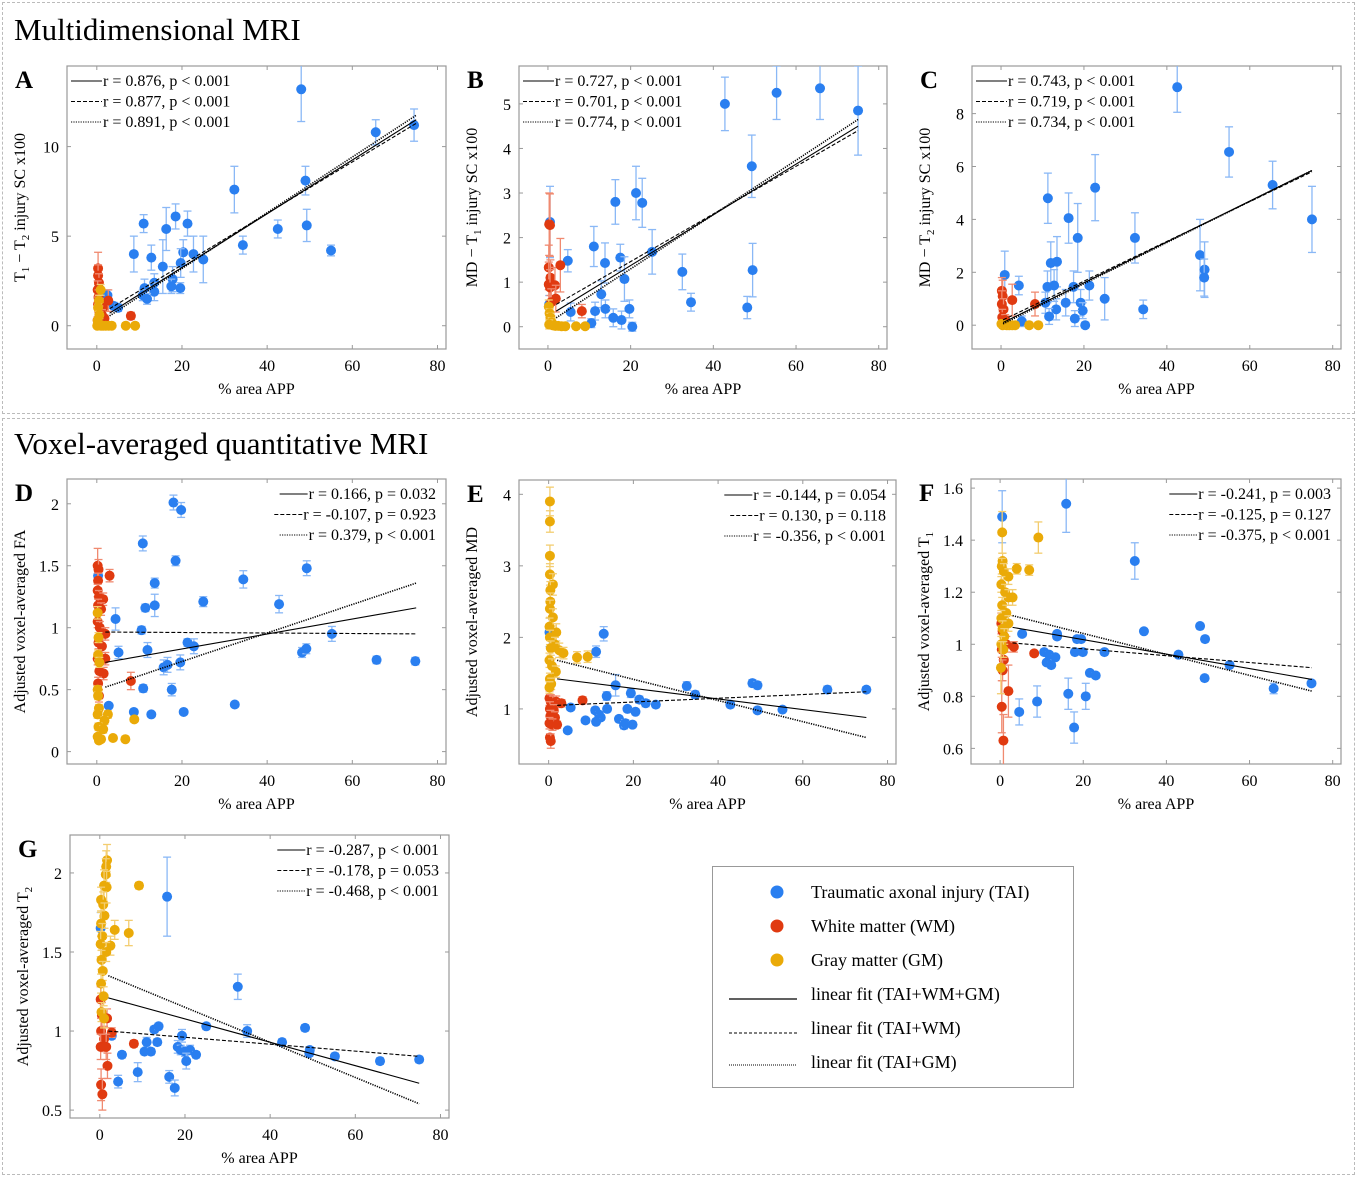  What do you see at coordinates (52, 1111) in the screenshot?
I see `y-tick-label: 0.5` at bounding box center [52, 1111].